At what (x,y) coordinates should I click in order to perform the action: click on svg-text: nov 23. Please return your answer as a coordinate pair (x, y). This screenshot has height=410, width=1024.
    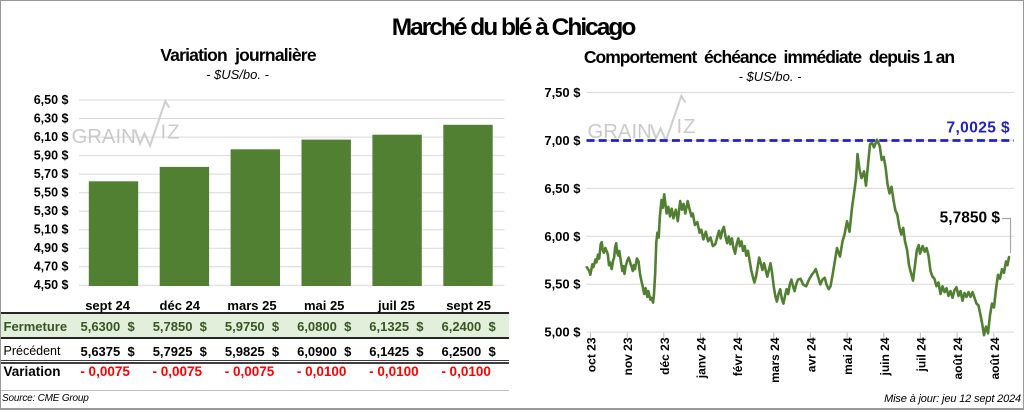
    Looking at the image, I should click on (628, 356).